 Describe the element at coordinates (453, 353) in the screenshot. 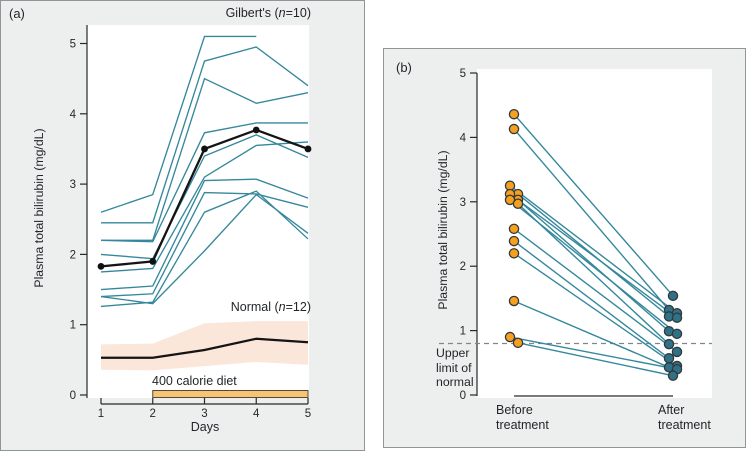

I see `upper-limit-line-1: Upper` at that location.